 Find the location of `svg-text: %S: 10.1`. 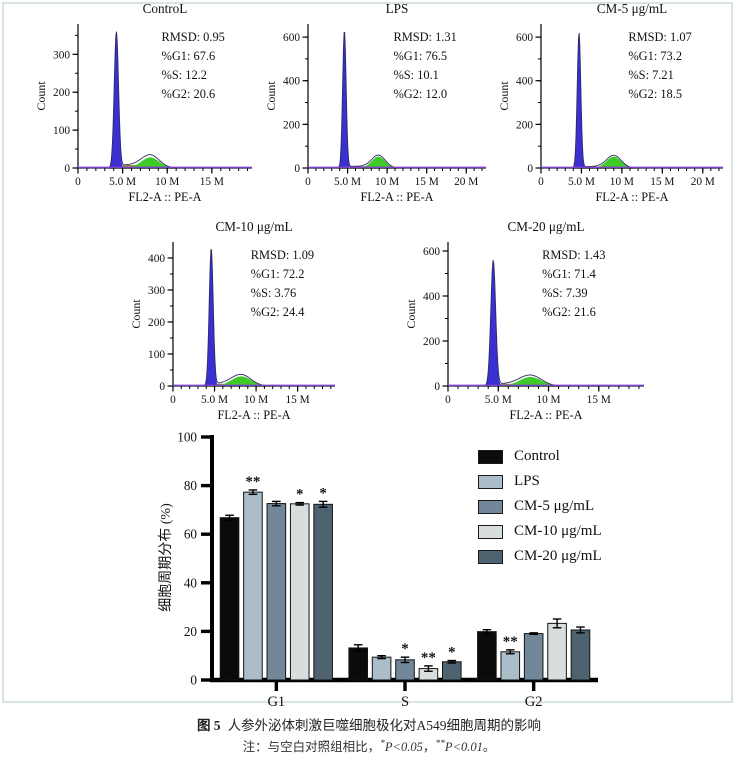

svg-text: %S: 10.1 is located at coordinates (415, 75).